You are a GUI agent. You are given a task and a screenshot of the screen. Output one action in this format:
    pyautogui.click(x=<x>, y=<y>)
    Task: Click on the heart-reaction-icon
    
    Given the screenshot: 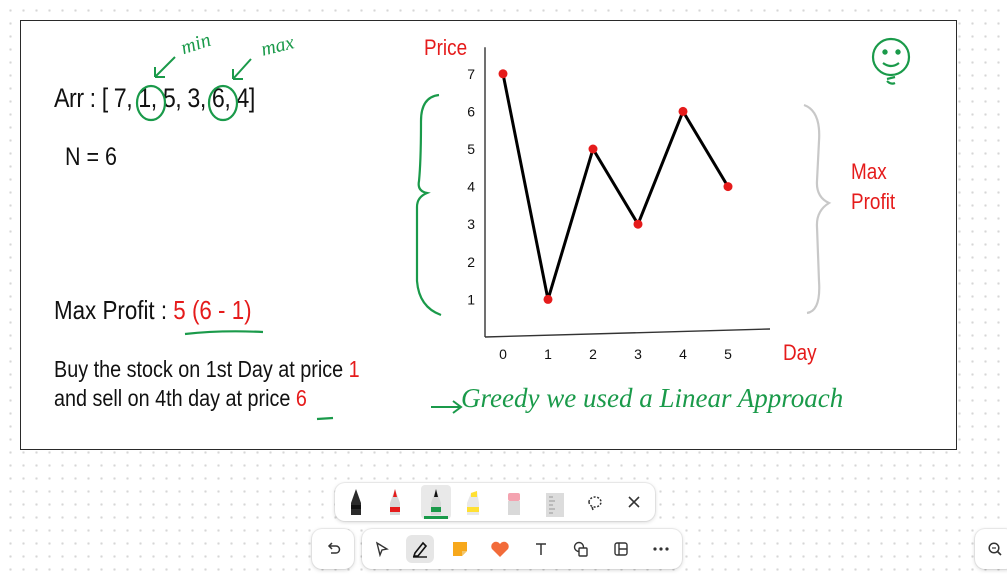 What is the action you would take?
    pyautogui.click(x=500, y=549)
    